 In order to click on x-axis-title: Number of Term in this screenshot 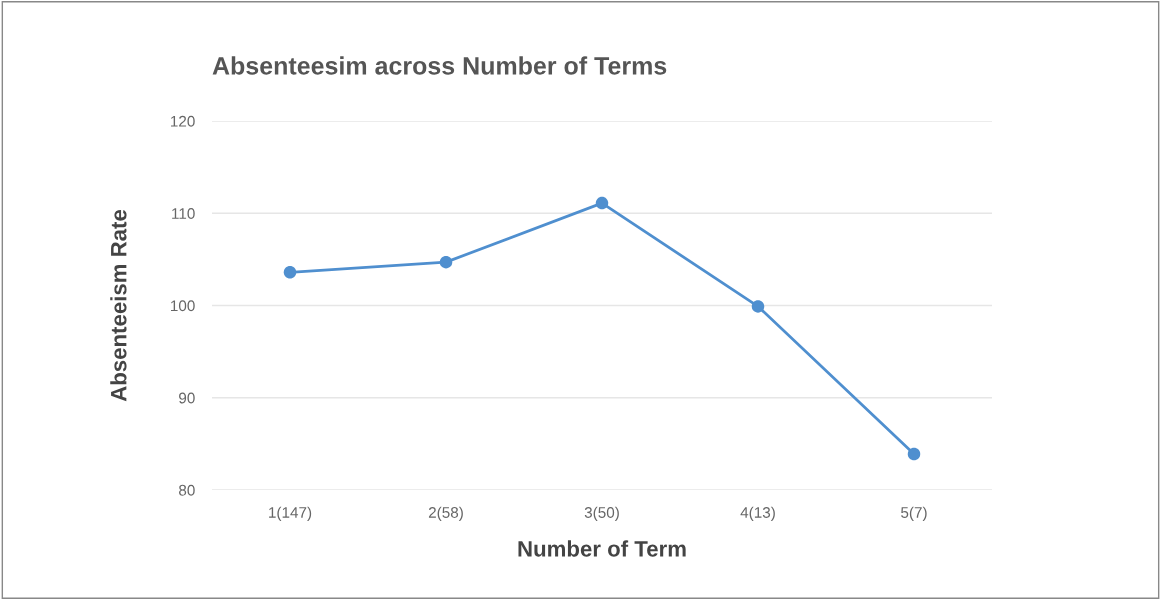, I will do `click(602, 548)`.